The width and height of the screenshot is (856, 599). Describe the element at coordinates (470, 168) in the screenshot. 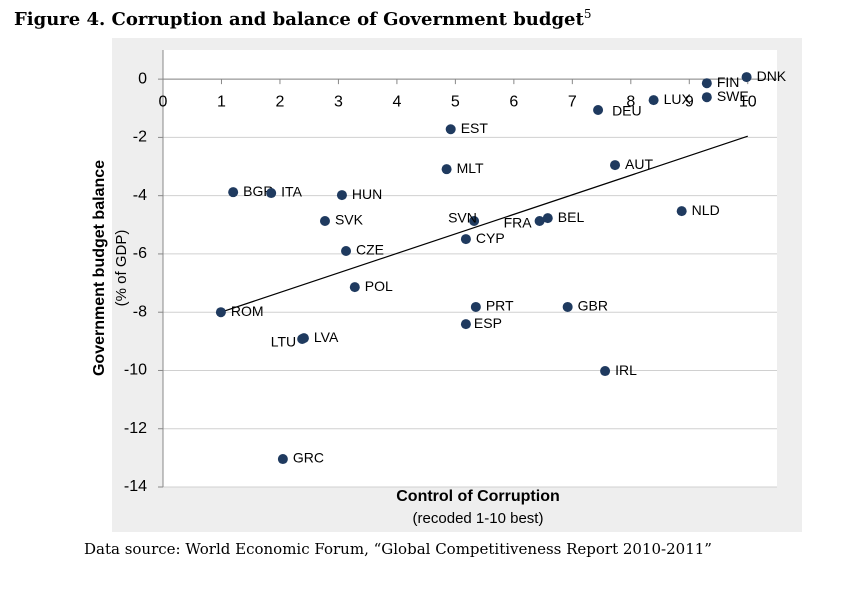

I see `point-label: MLT` at that location.